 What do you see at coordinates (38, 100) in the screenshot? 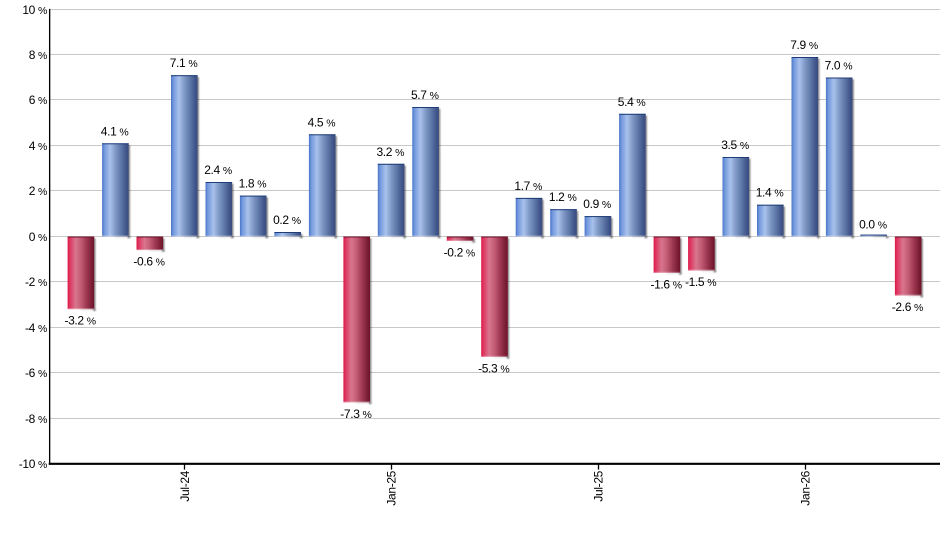
I see `svg-text: 6 %` at bounding box center [38, 100].